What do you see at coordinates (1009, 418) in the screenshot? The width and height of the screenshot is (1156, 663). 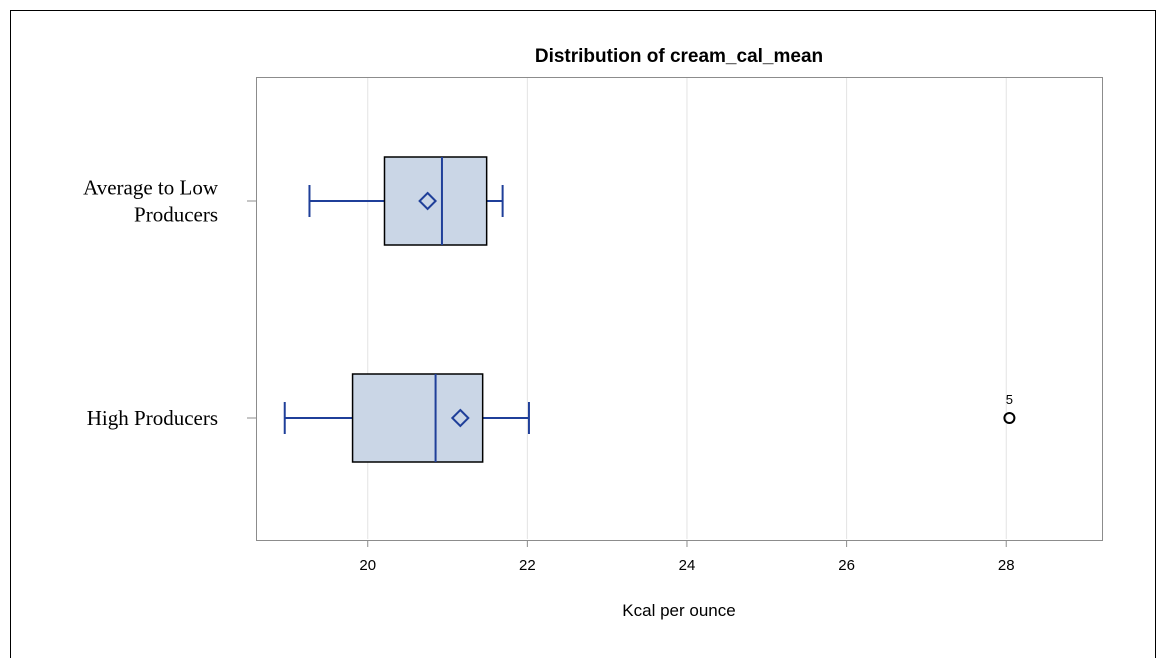 I see `outlier-point` at bounding box center [1009, 418].